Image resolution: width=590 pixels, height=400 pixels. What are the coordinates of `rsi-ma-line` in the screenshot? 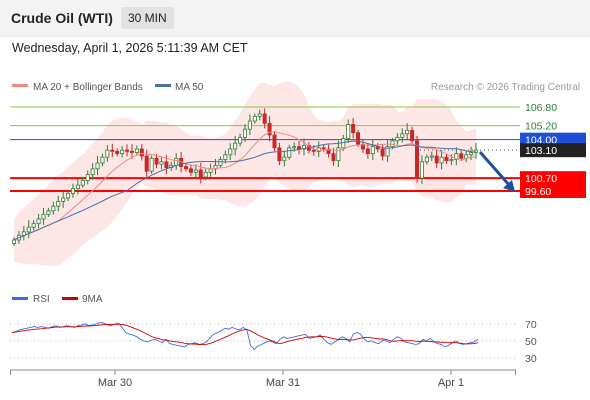 It's located at (245, 334).